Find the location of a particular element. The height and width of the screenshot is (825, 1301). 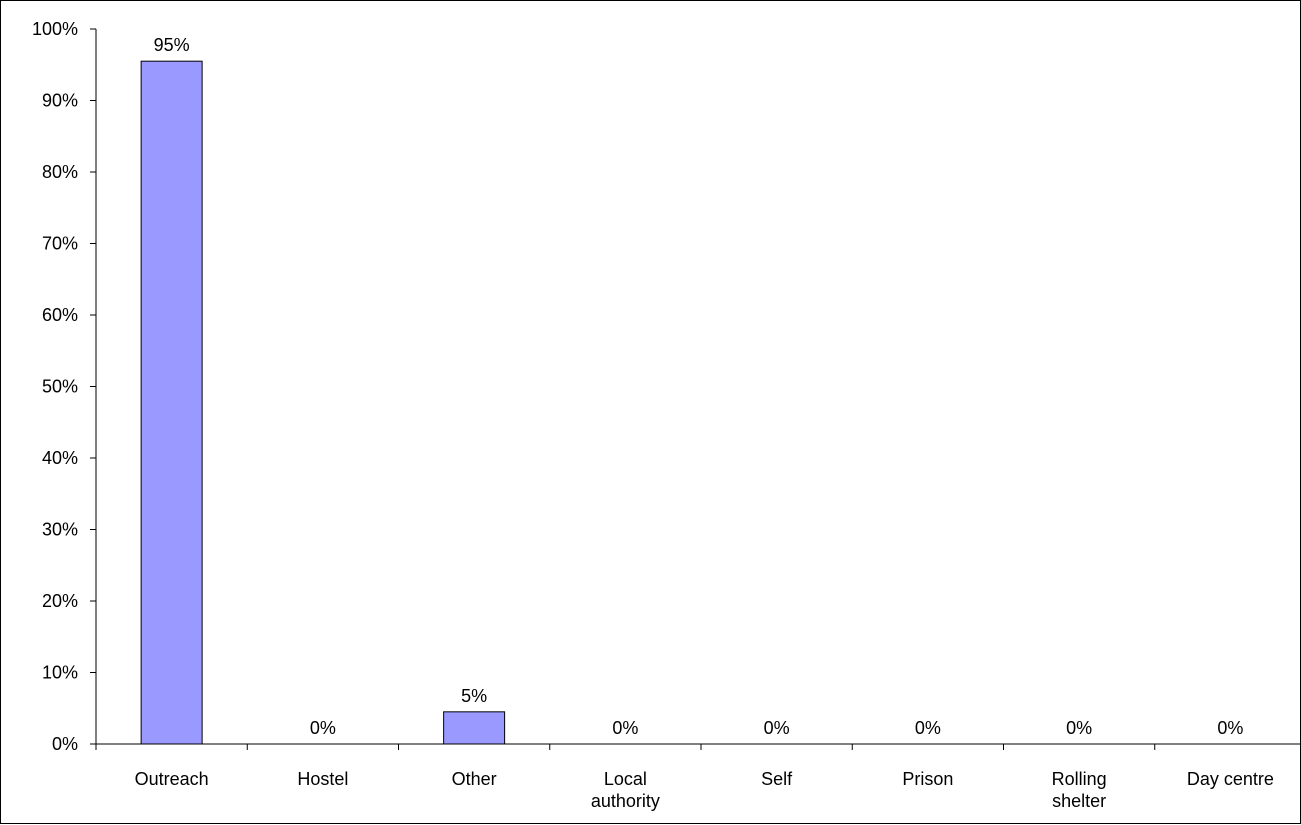

x-category-label: Rolling shelter is located at coordinates (1079, 790).